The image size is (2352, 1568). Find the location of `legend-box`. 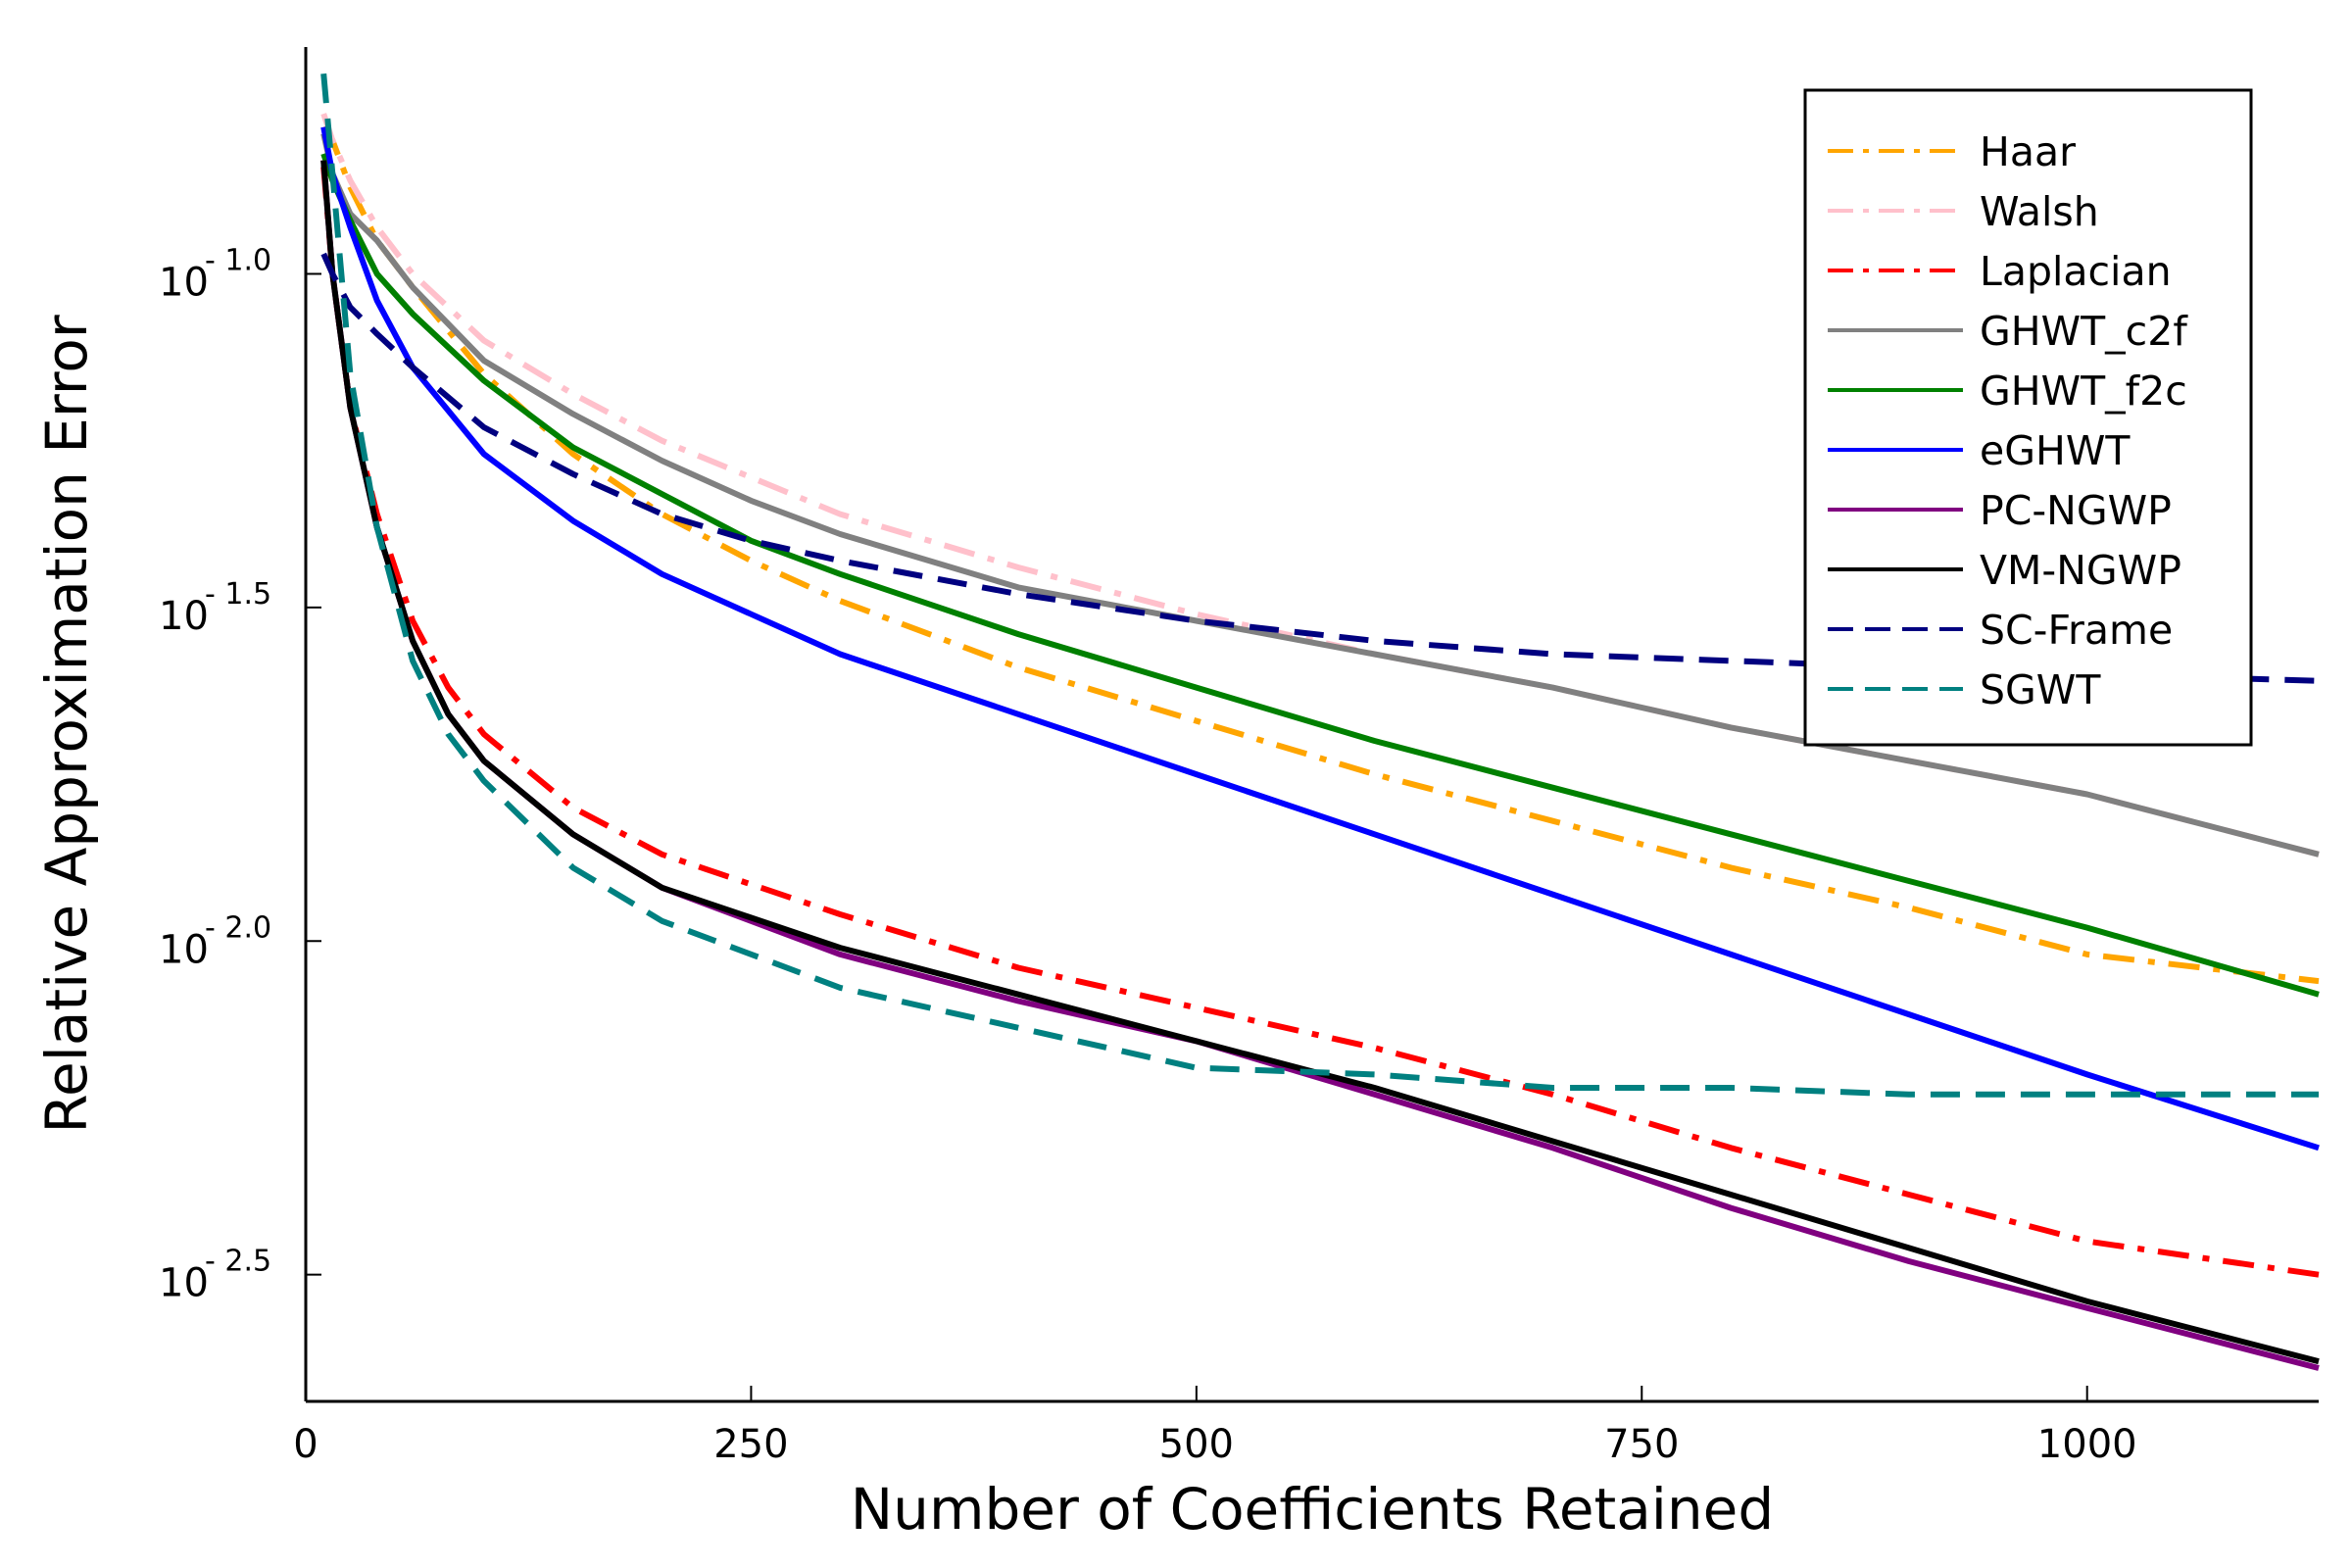

legend-box is located at coordinates (2028, 417).